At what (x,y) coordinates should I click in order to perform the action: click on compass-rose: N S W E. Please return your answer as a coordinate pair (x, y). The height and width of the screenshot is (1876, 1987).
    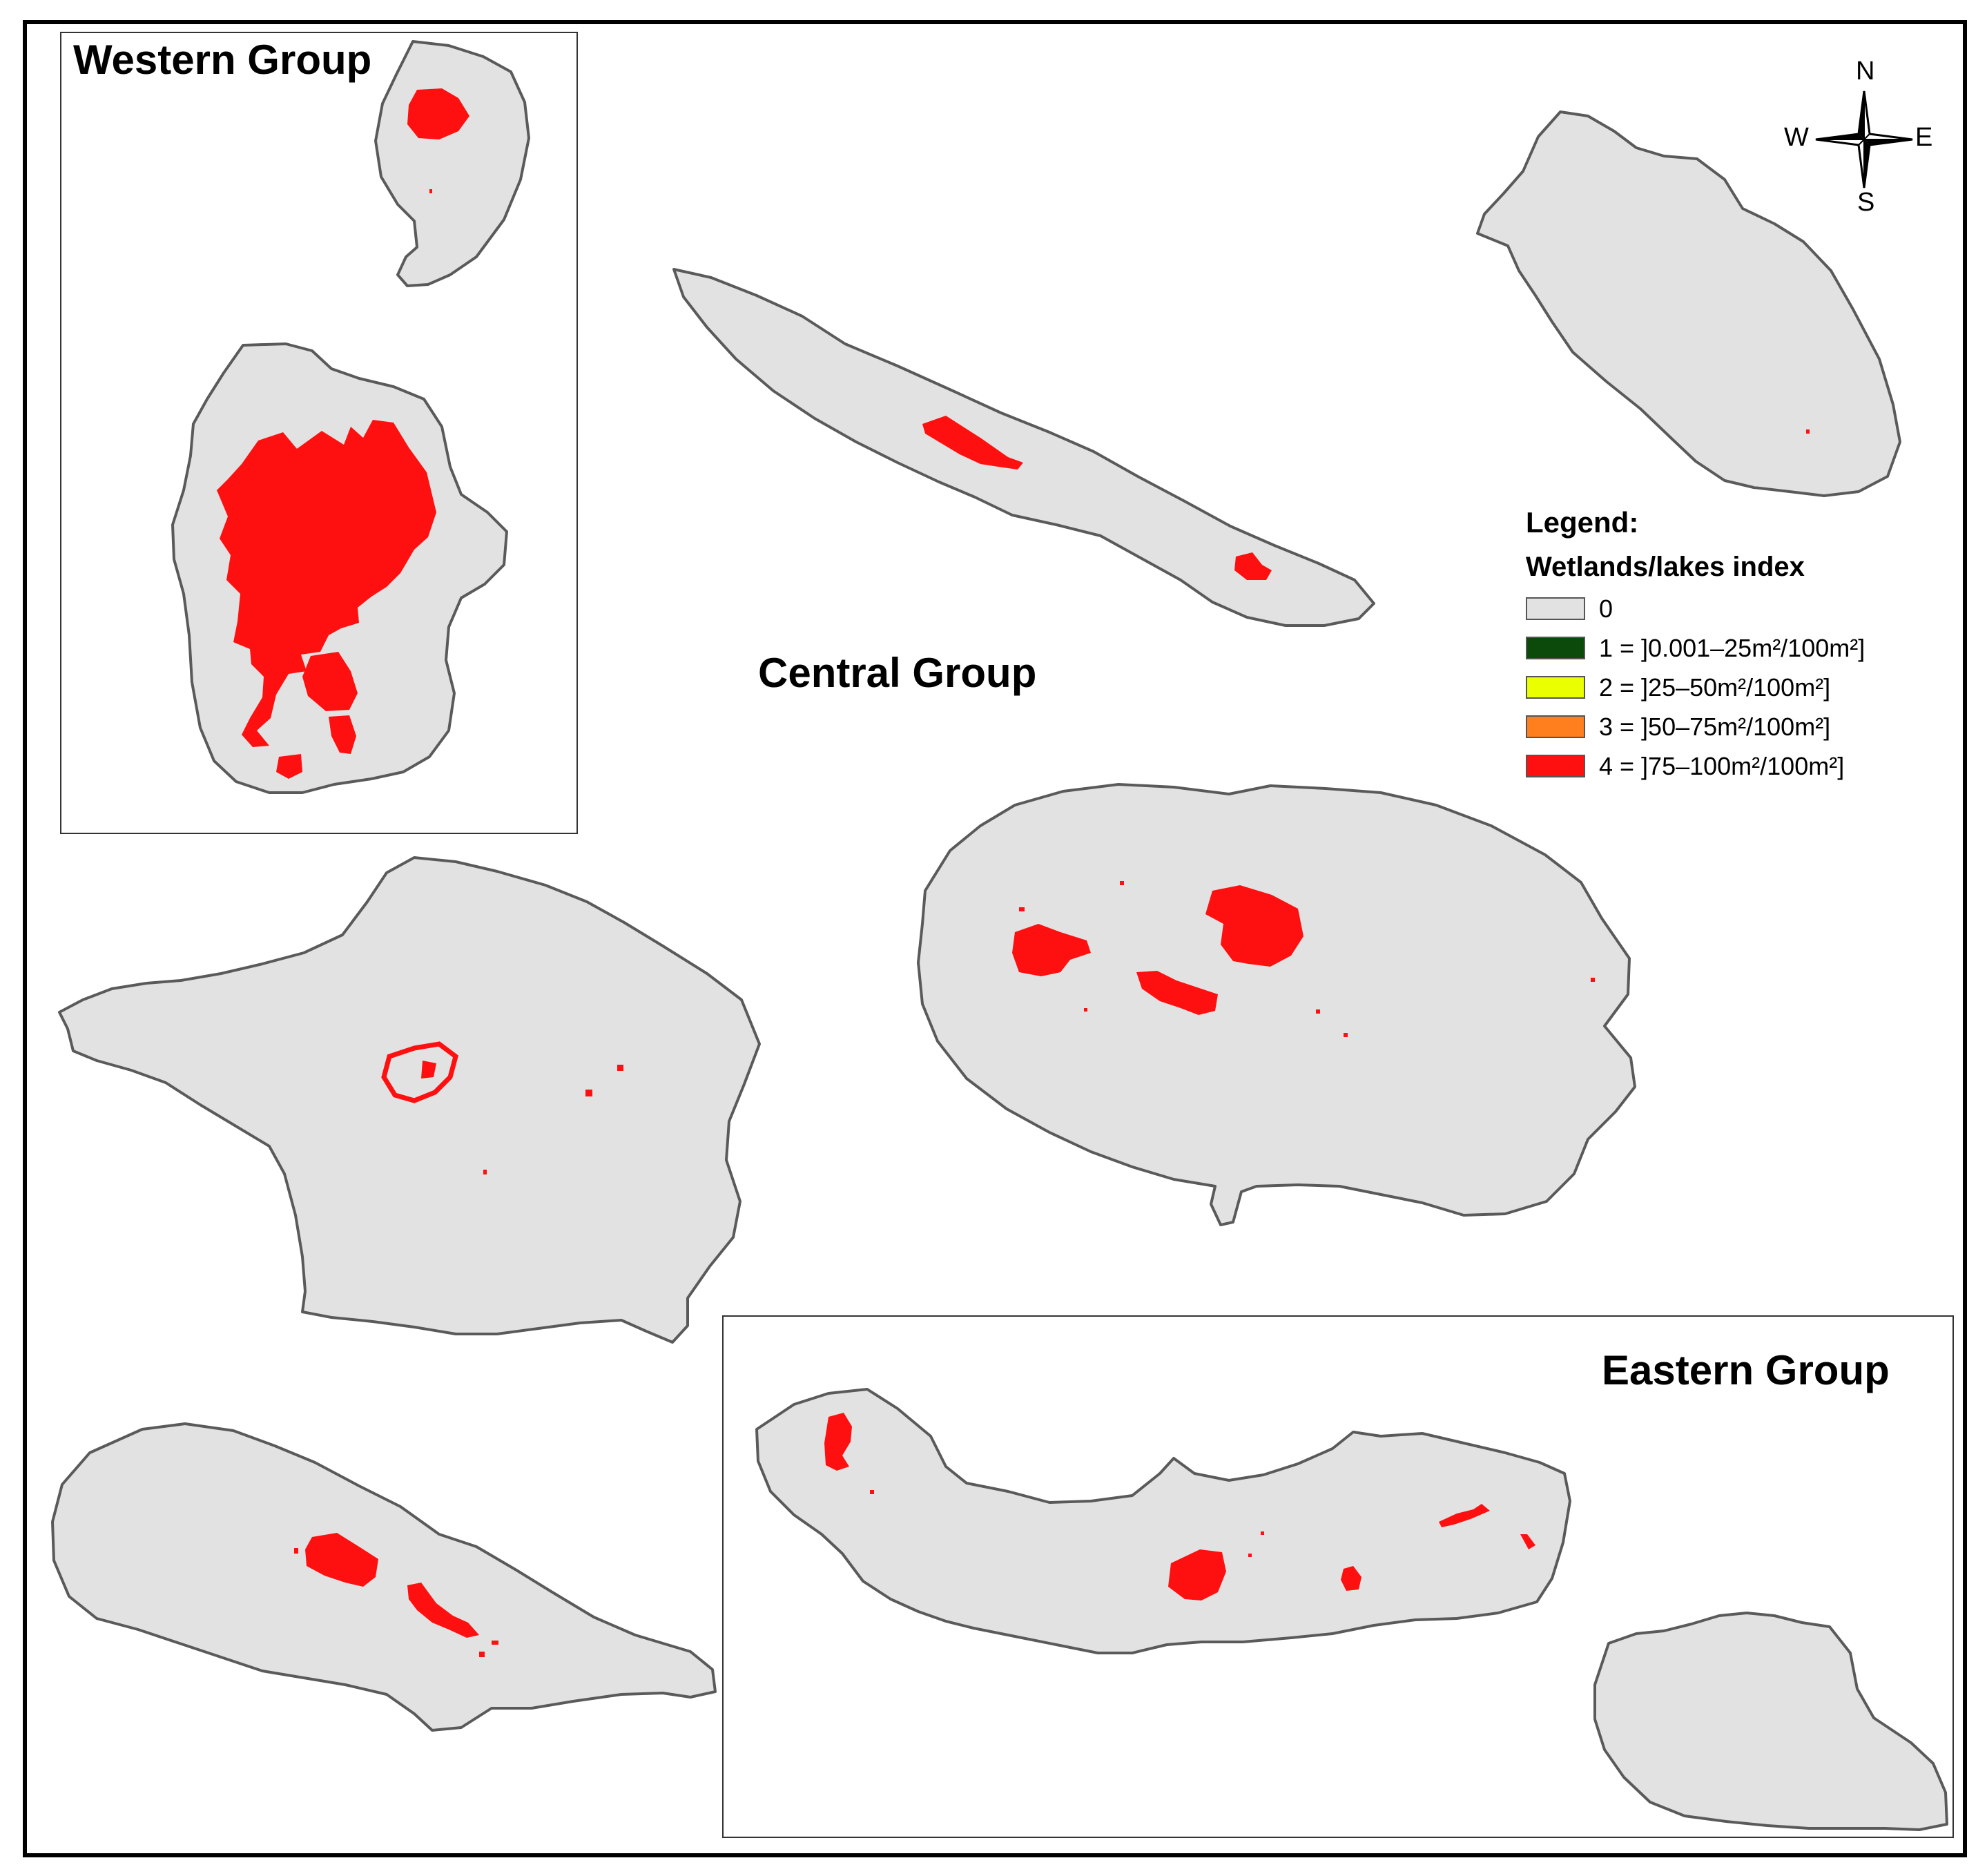
    Looking at the image, I should click on (1864, 139).